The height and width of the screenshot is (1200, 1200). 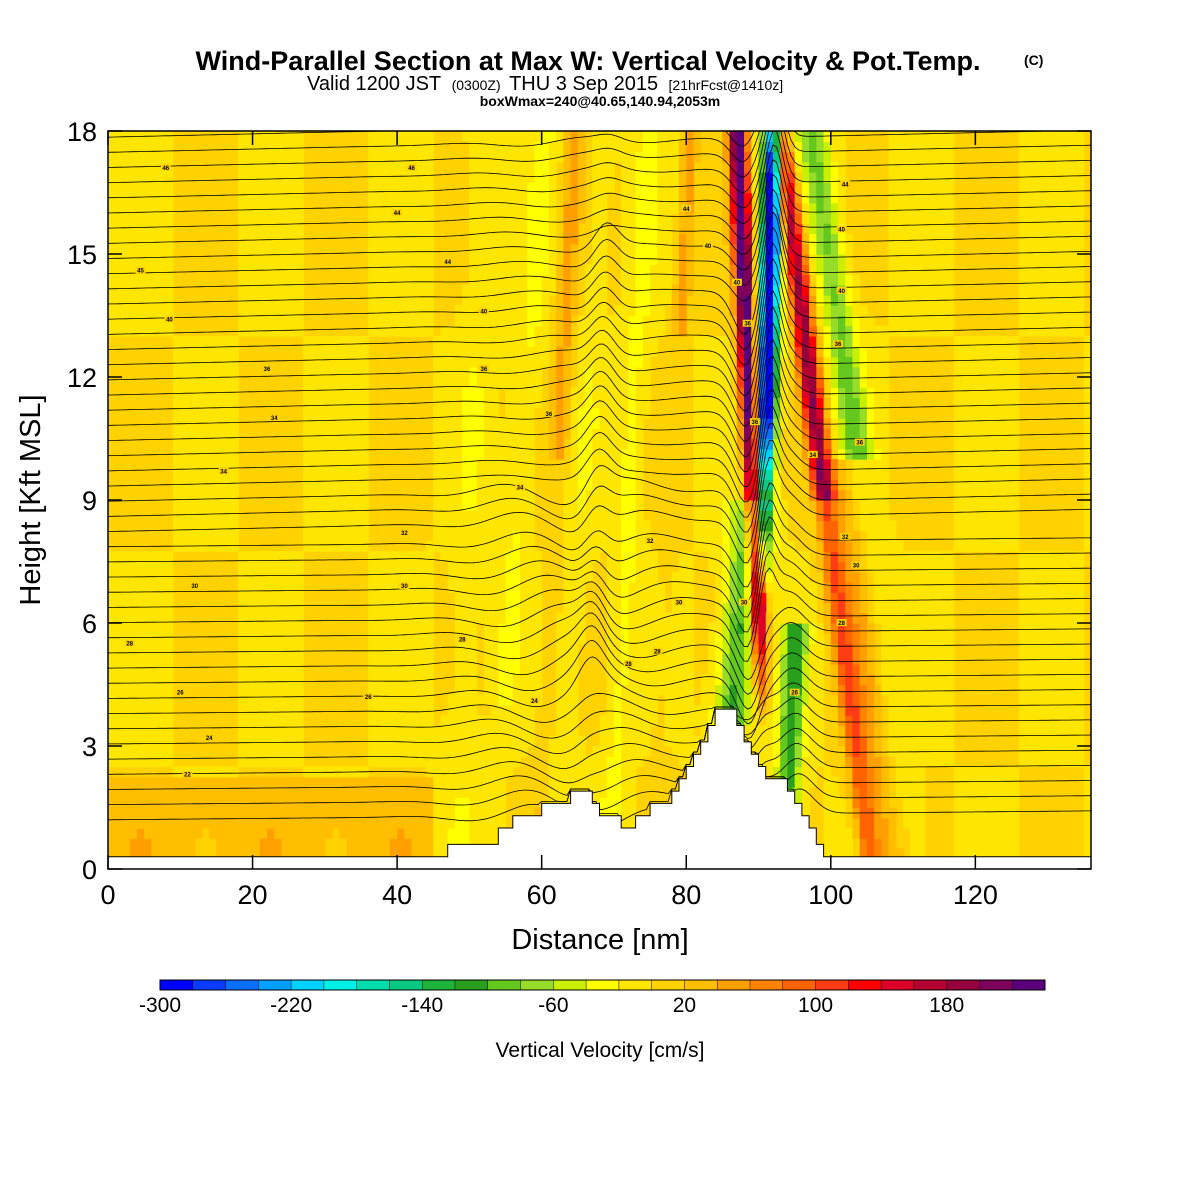 What do you see at coordinates (89, 501) in the screenshot?
I see `y-tick-label: 9` at bounding box center [89, 501].